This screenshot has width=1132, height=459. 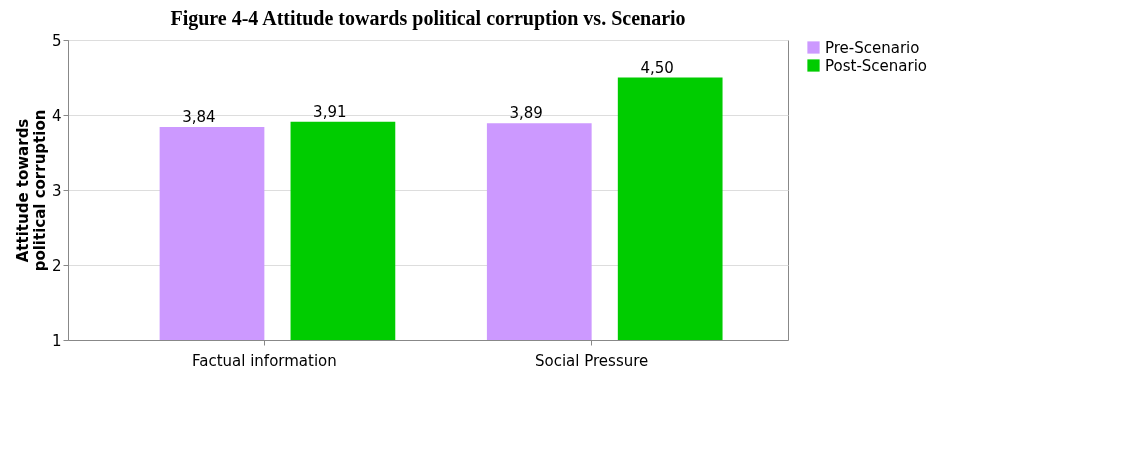 I want to click on data-label: 4,50, so click(x=657, y=67).